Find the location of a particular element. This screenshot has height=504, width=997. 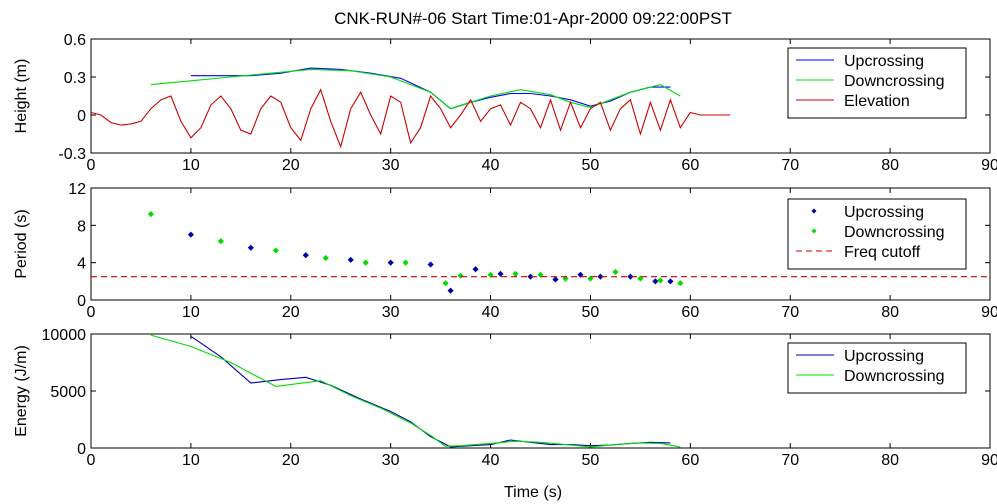

panel-2-ytick-label: 4 is located at coordinates (81, 264).